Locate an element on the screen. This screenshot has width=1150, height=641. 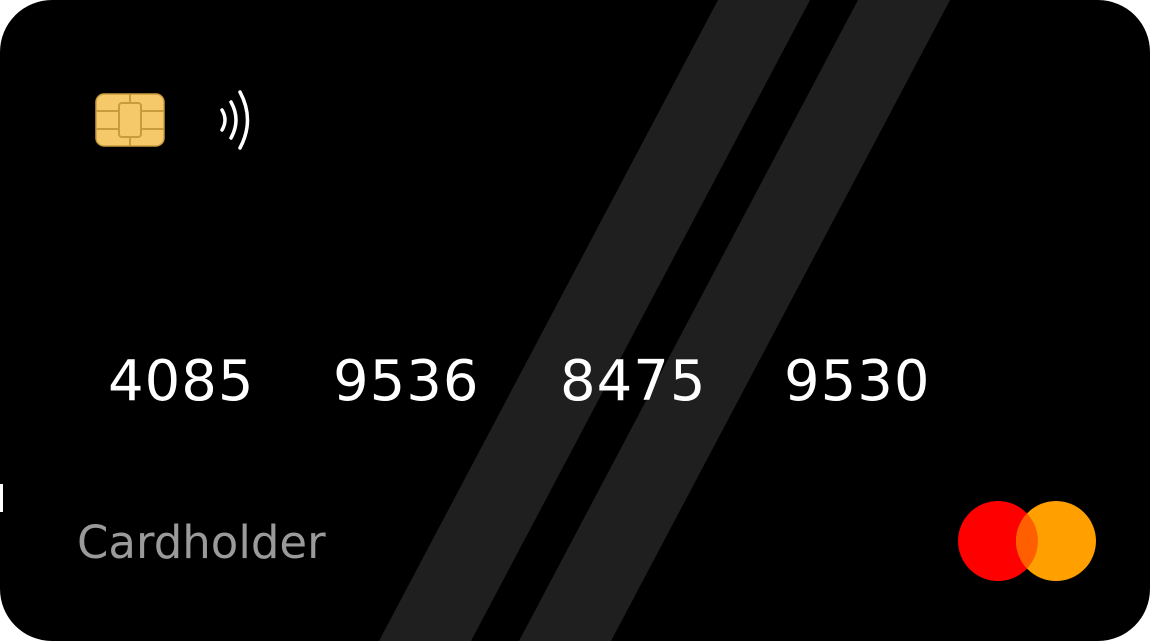
card-number-group-2: 9536 is located at coordinates (406, 381).